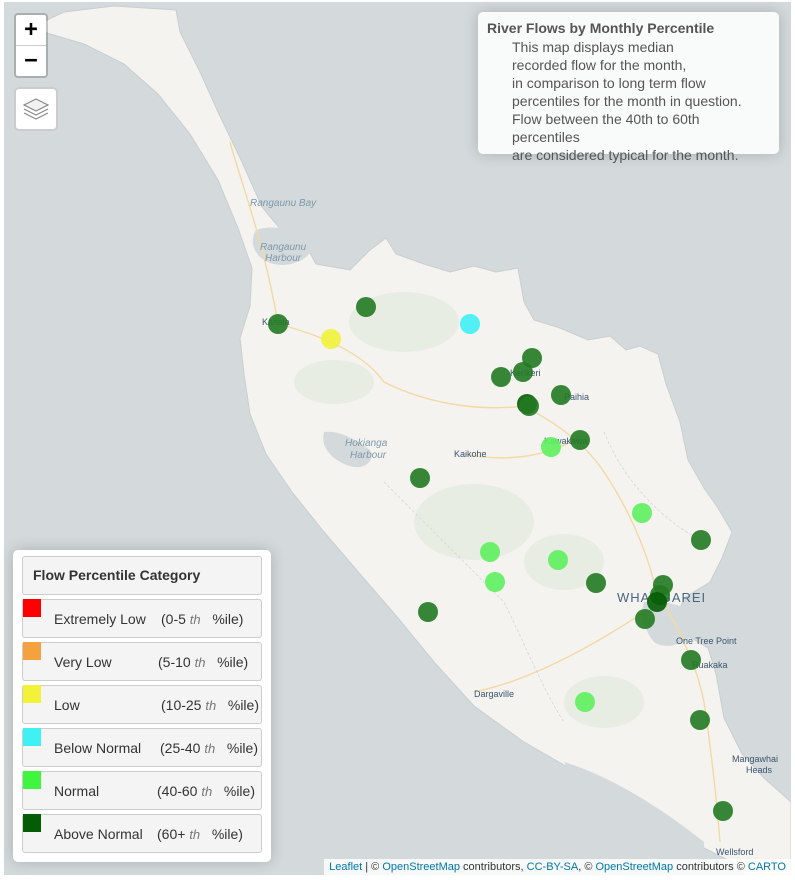 The height and width of the screenshot is (880, 795). What do you see at coordinates (625, 155) in the screenshot?
I see `info-line: are considered typical for the month.` at bounding box center [625, 155].